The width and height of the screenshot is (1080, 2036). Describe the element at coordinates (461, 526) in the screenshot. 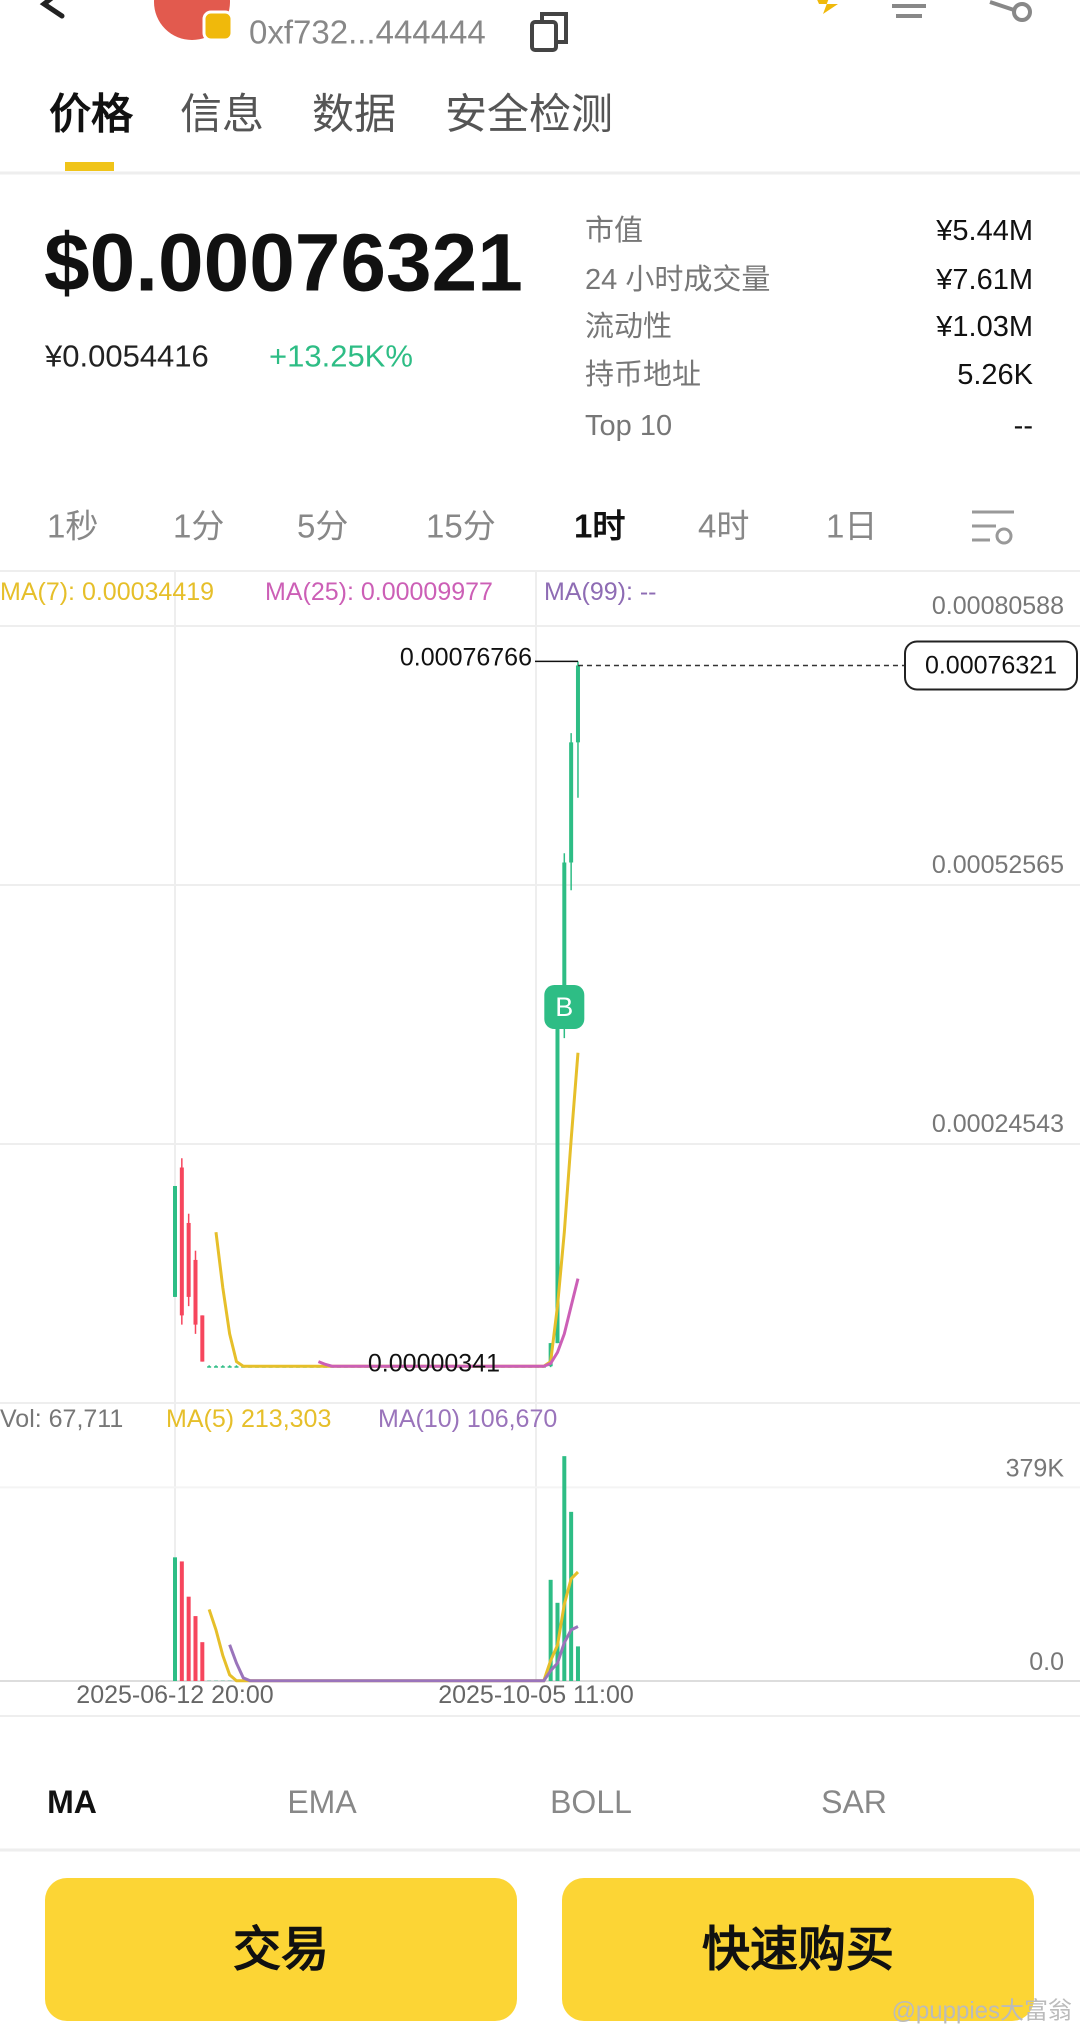

I see `interval-tab: 15分` at that location.